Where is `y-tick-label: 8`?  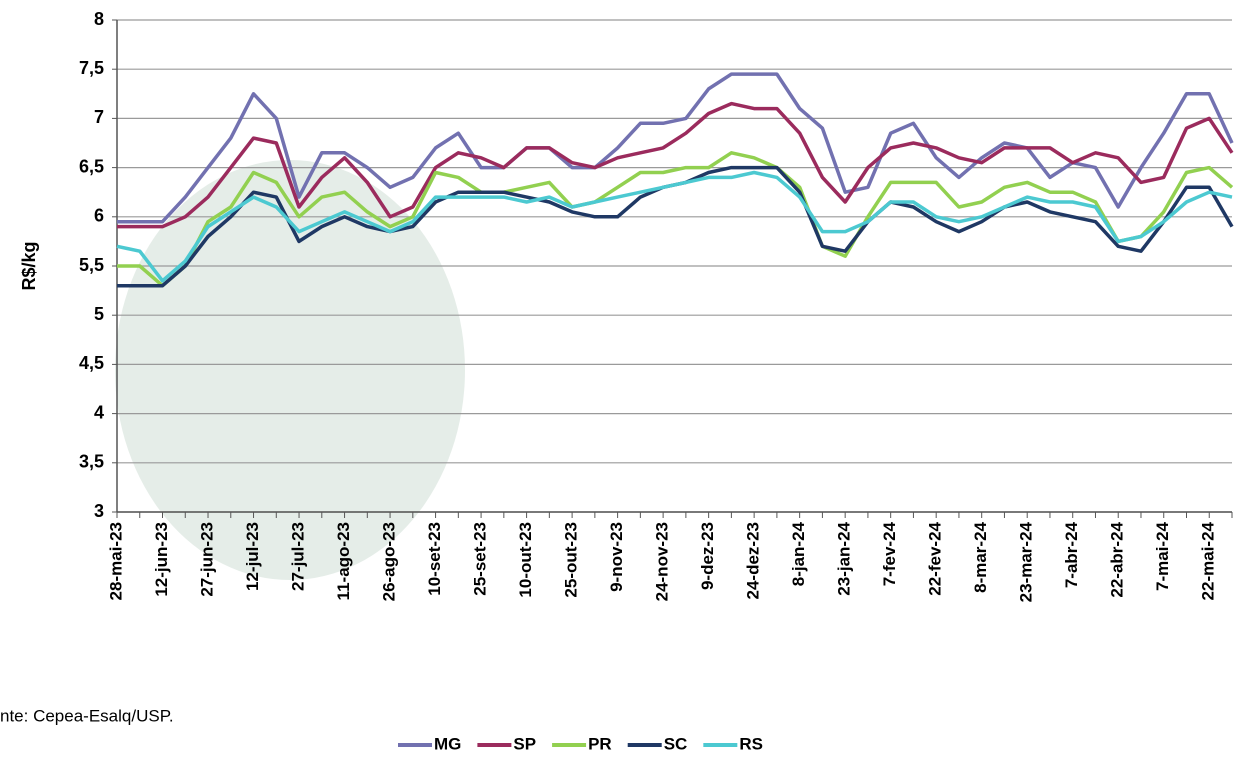
y-tick-label: 8 is located at coordinates (99, 19).